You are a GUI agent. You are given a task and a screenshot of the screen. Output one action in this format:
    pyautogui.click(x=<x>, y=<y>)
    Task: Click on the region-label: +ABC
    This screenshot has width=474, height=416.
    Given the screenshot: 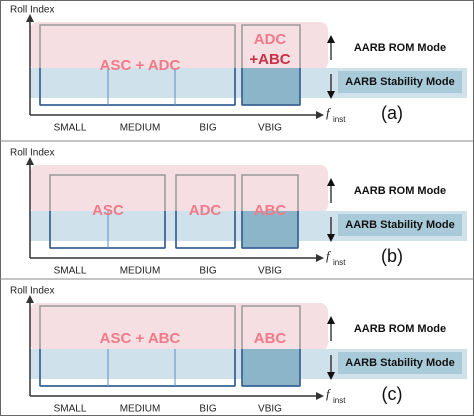 What is the action you would take?
    pyautogui.click(x=269, y=59)
    